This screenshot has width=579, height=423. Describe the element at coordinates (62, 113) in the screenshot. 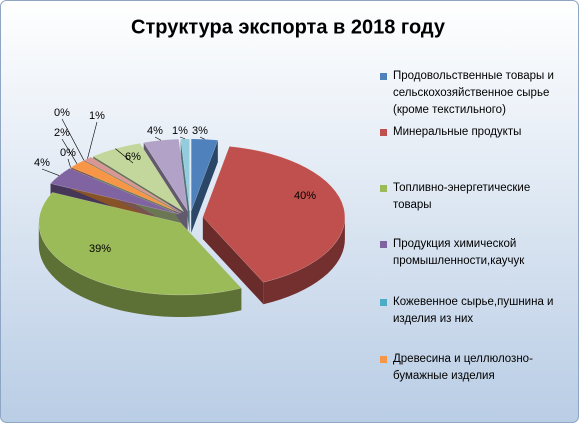

I see `data-label: 0%` at that location.